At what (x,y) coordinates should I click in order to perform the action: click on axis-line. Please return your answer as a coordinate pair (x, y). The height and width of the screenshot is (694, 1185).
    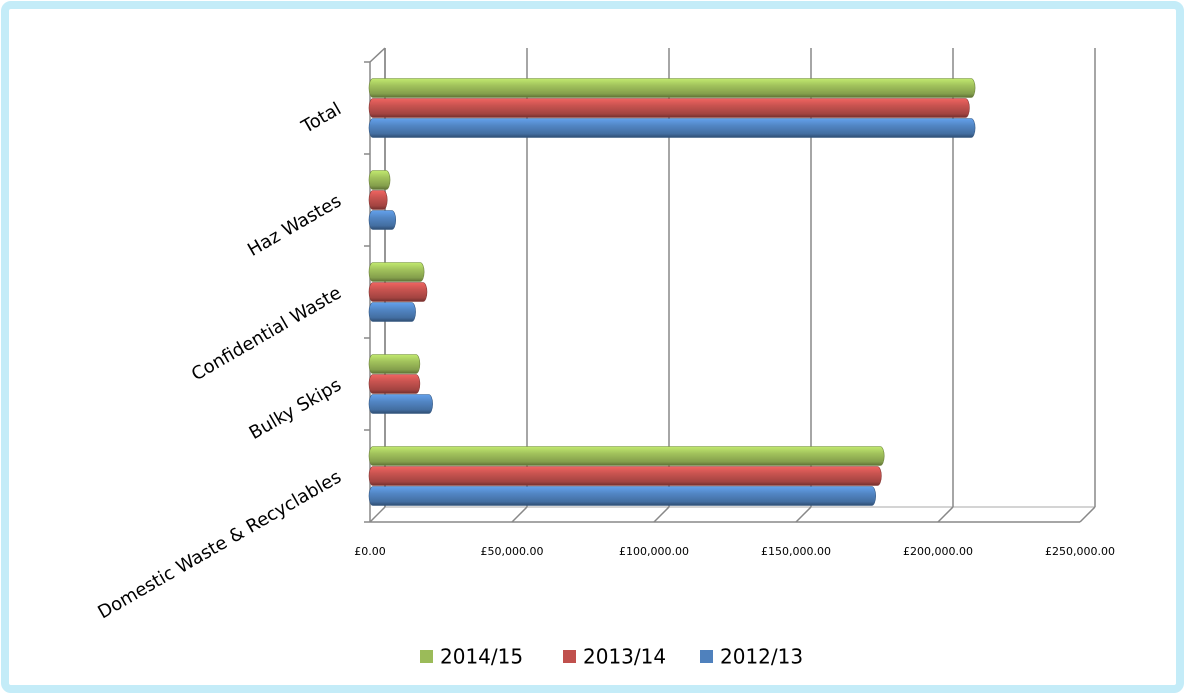
    Looking at the image, I should click on (377, 55).